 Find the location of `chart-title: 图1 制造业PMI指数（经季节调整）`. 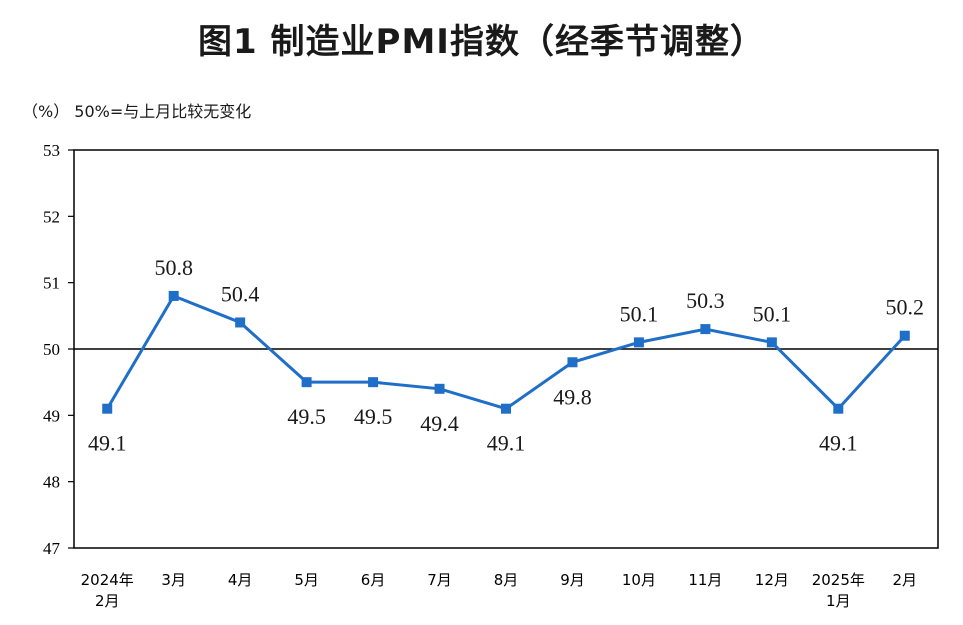

chart-title: 图1 制造业PMI指数（经季节调整） is located at coordinates (481, 42).